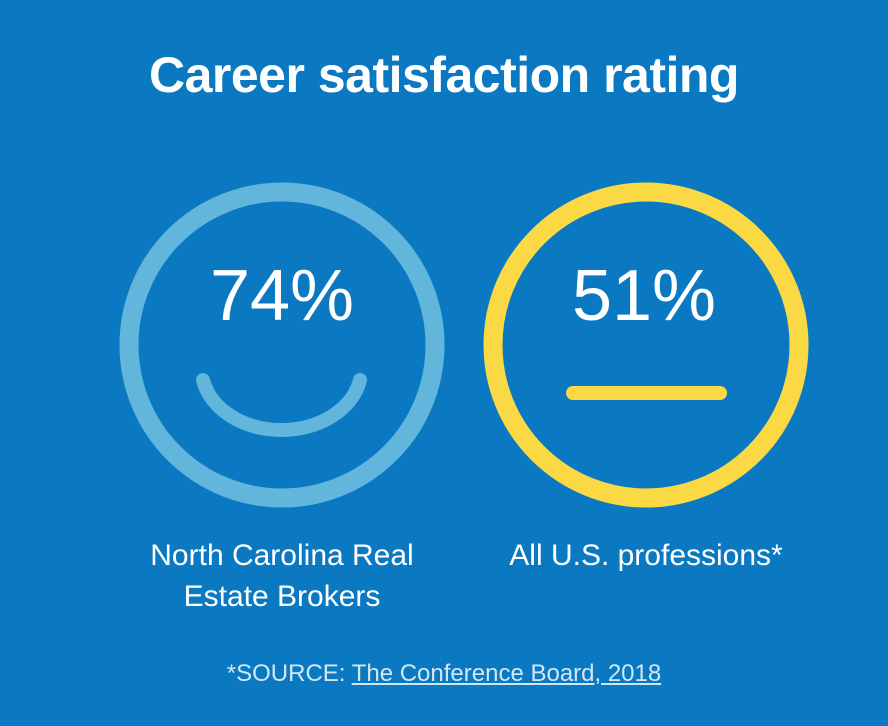  I want to click on source-prefix: *SOURCE:, so click(286, 673).